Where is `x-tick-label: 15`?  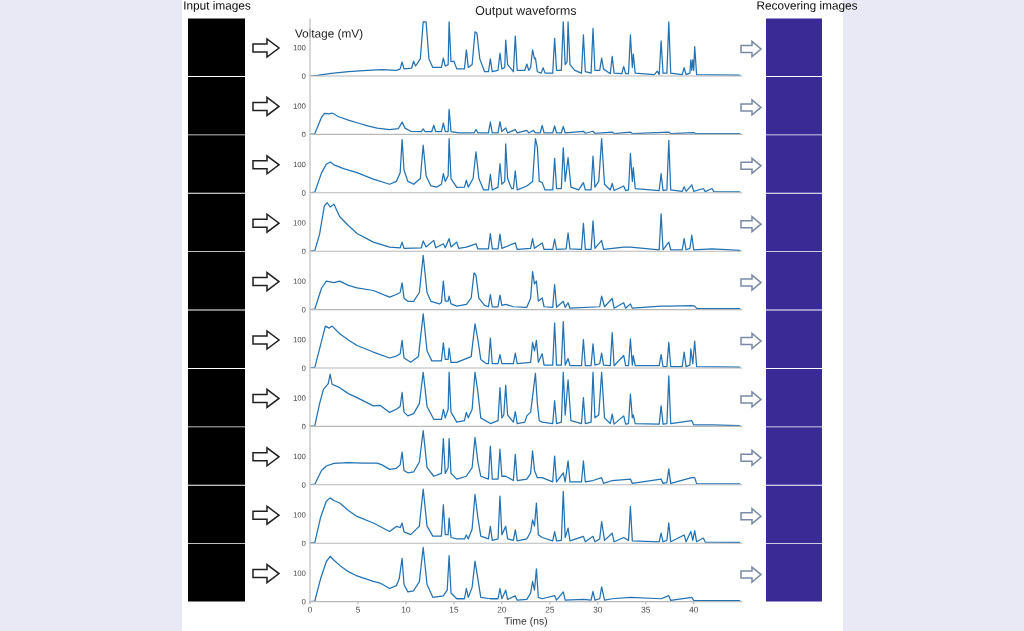 x-tick-label: 15 is located at coordinates (454, 609).